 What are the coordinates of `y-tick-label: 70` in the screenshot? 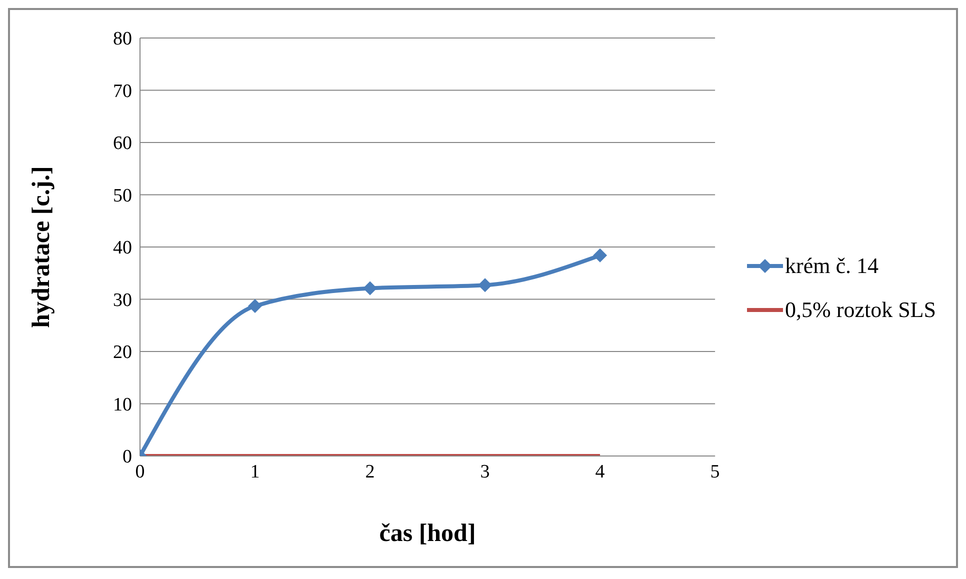 It's located at (122, 91).